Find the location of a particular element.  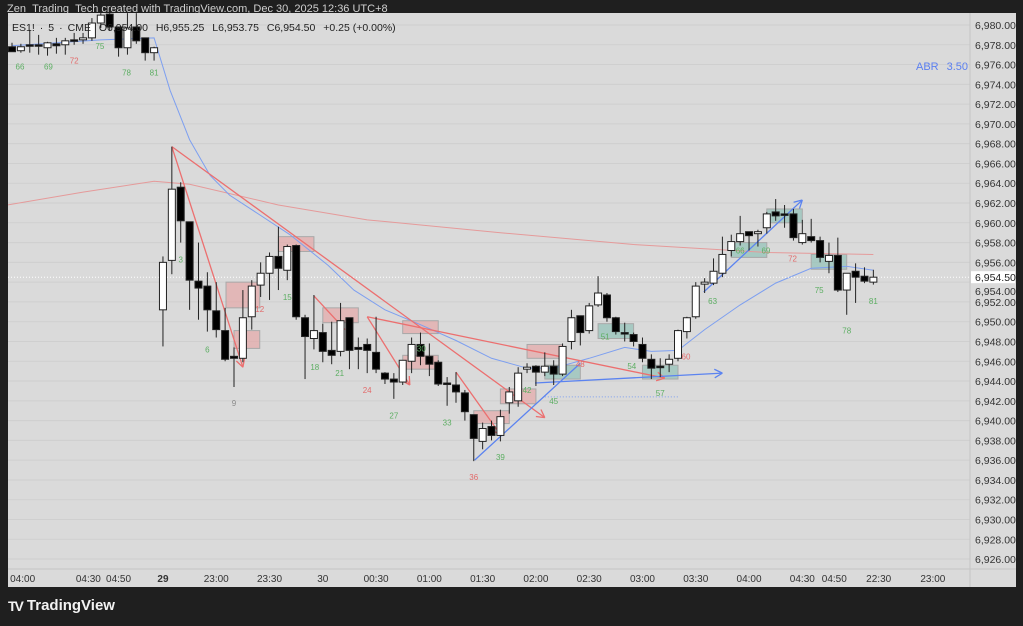

price-axis is located at coordinates (993, 291).